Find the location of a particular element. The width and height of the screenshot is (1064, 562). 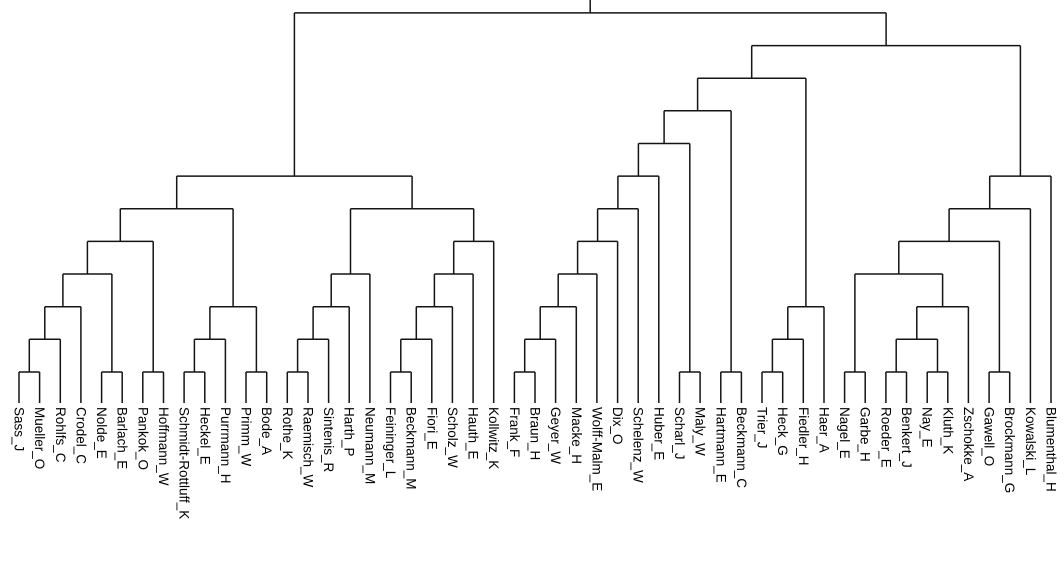

leaf-label-Scharl_J: Scharl_J is located at coordinates (679, 433).